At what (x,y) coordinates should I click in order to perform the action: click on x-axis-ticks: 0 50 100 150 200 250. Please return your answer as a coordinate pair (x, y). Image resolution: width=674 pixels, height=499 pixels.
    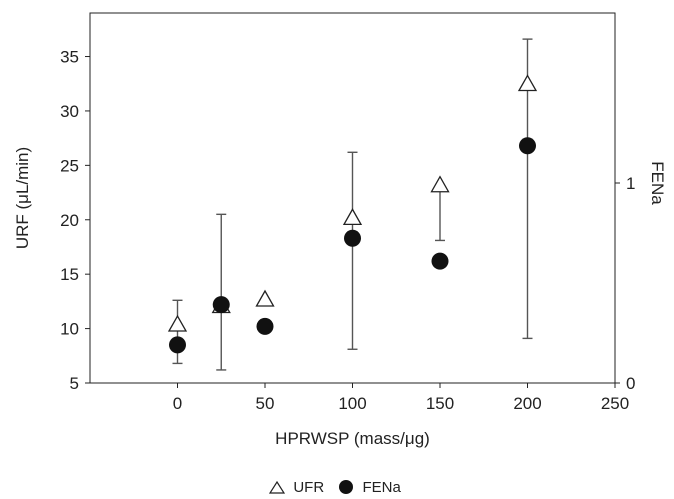
    Looking at the image, I should click on (401, 398).